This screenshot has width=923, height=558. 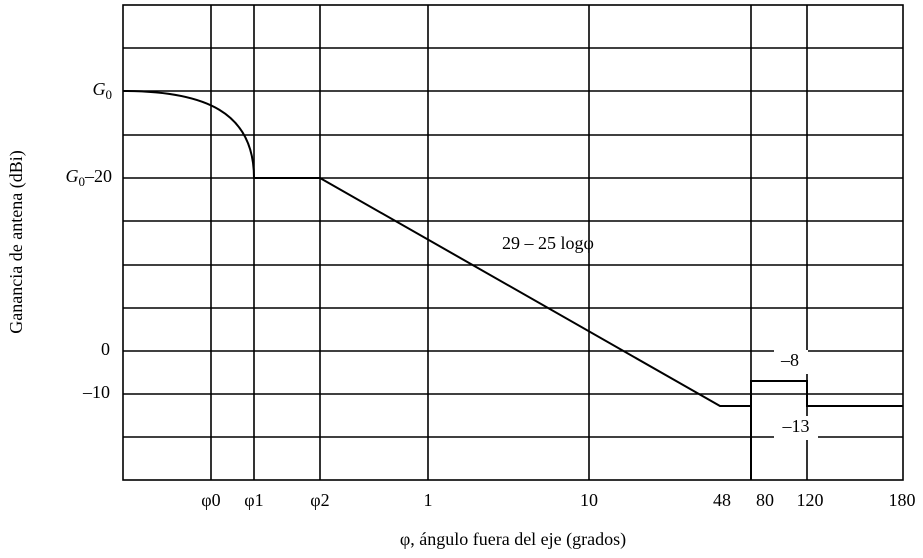 I want to click on formula: 29 – 25 logφ, so click(x=548, y=243).